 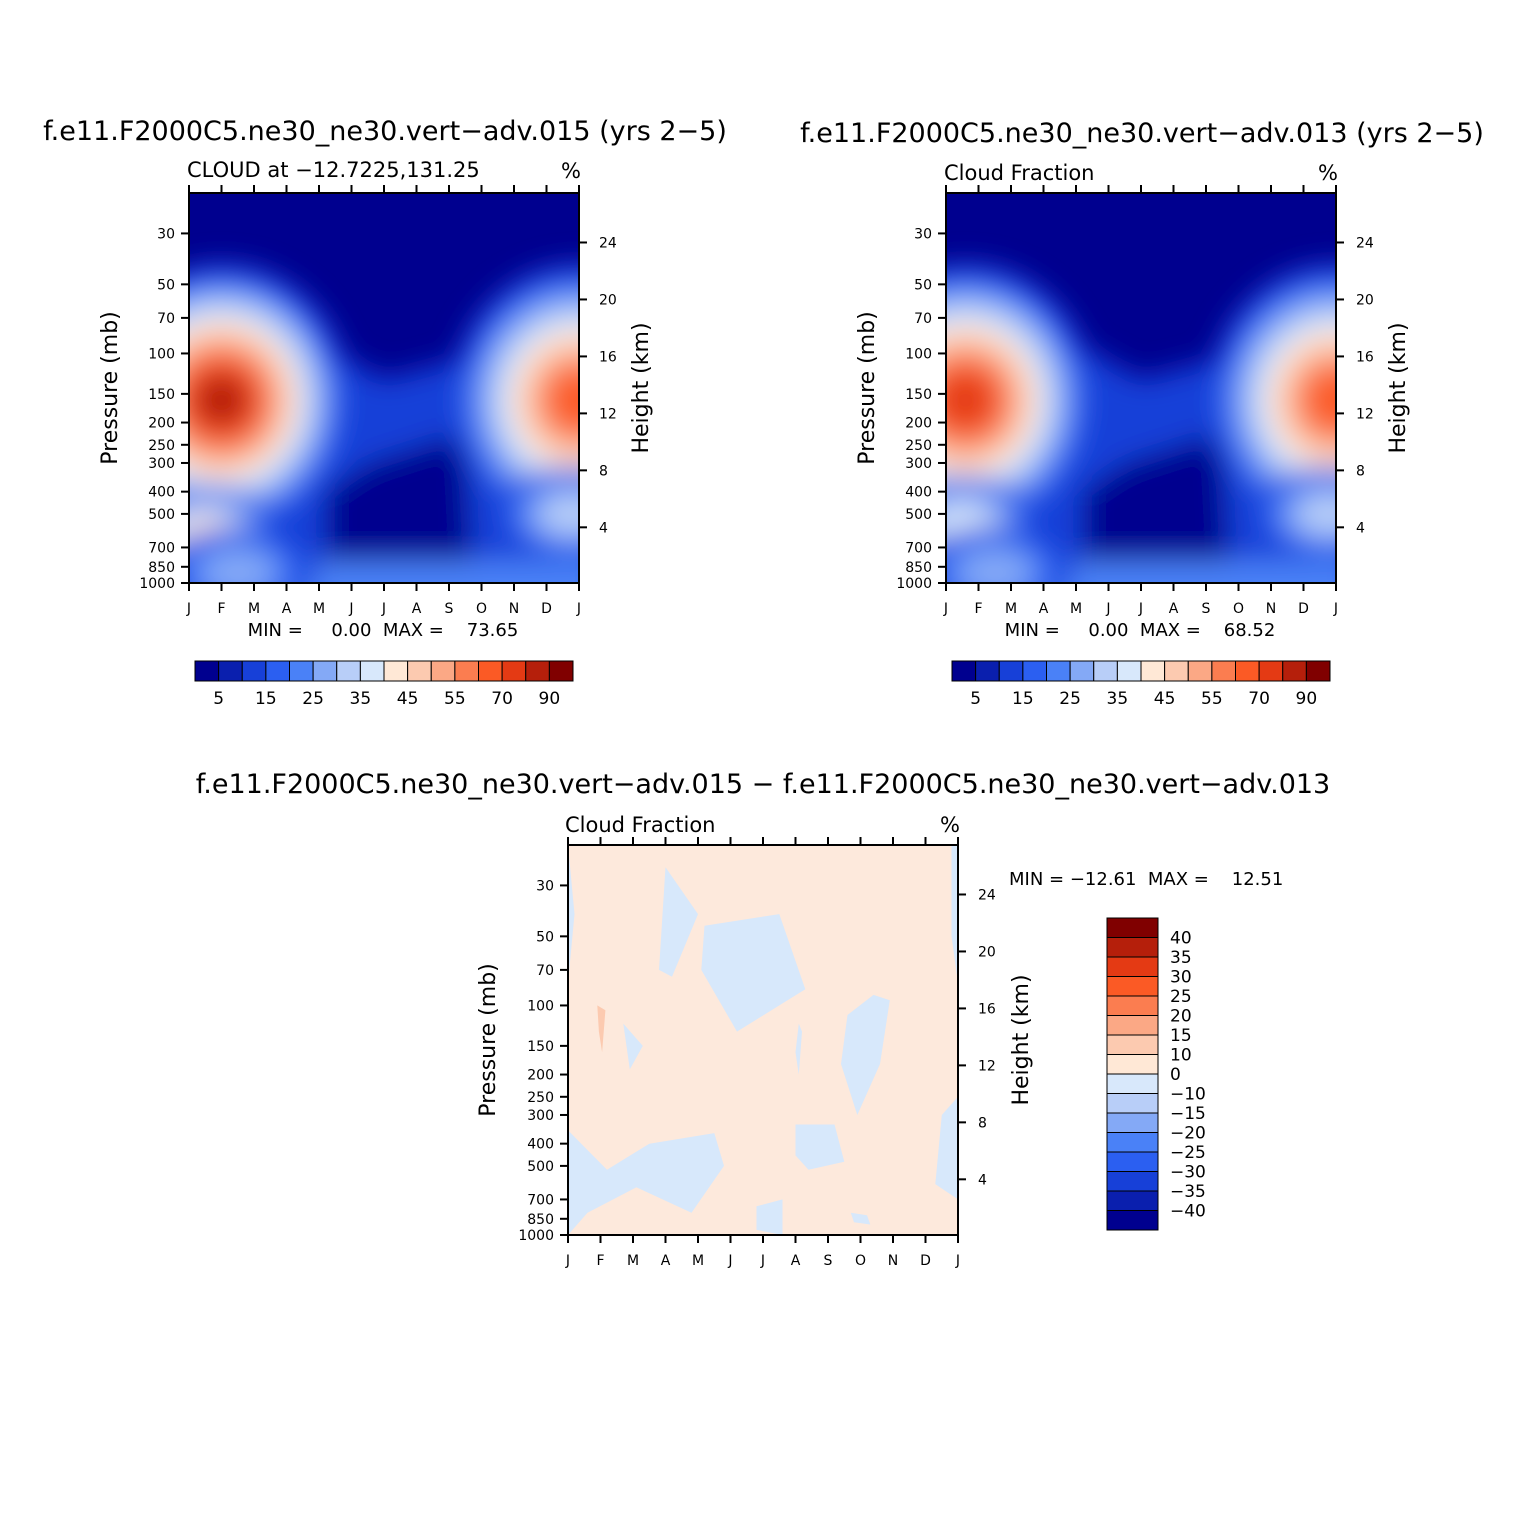 What do you see at coordinates (600, 1261) in the screenshot?
I see `x-tick-label: F` at bounding box center [600, 1261].